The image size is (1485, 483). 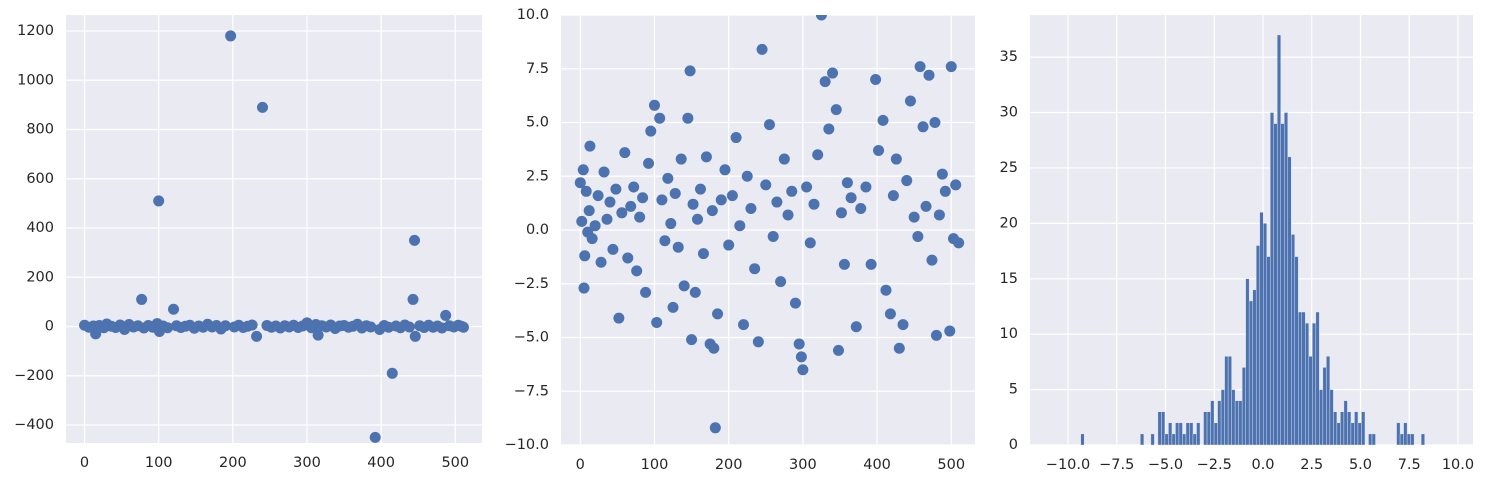 I want to click on y-tick-label: −400, so click(x=34, y=425).